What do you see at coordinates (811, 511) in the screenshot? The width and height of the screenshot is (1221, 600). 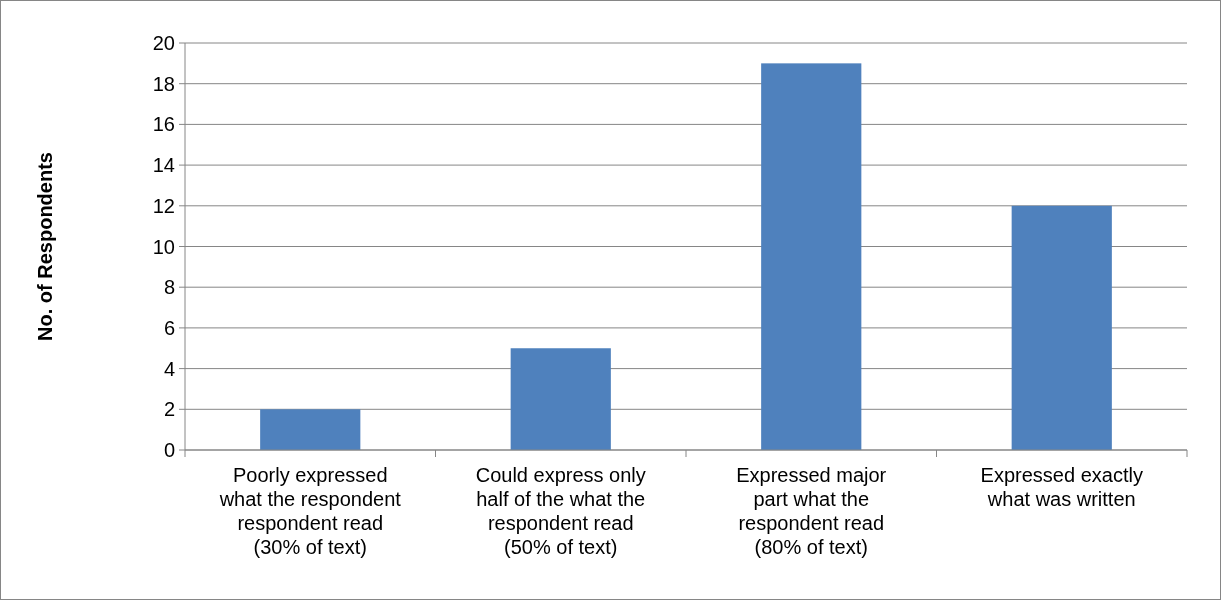 I see `x-tick-label: Expressed major part what the respondent read (80% of text)` at bounding box center [811, 511].